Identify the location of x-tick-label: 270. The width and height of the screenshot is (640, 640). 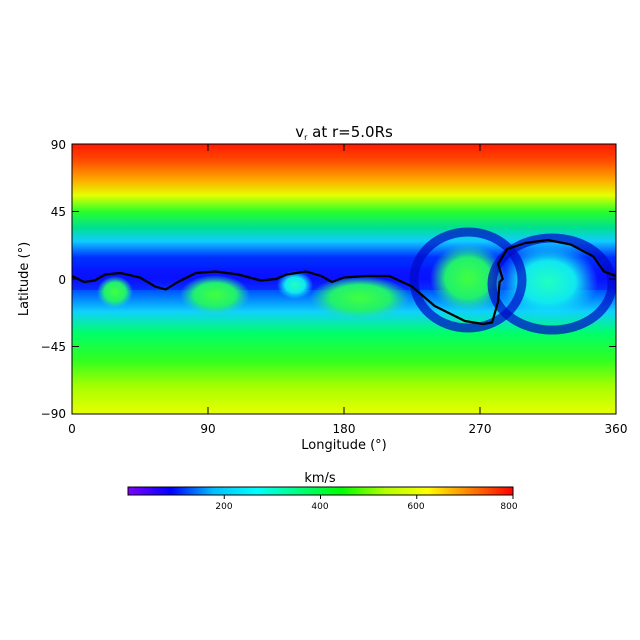
(480, 429).